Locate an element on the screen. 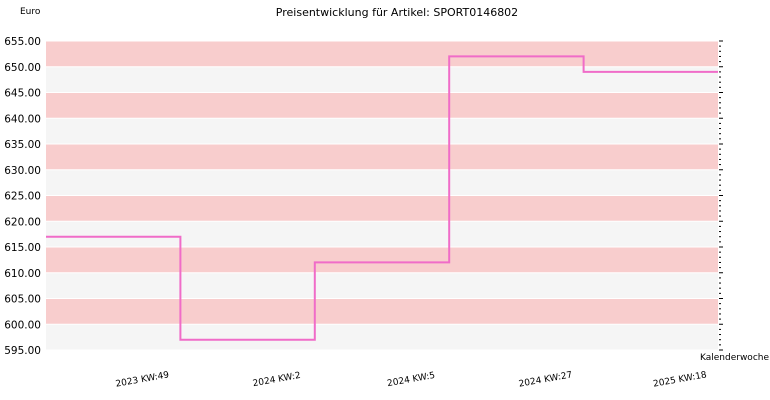 The image size is (770, 400). y-tick-label: 625.00 is located at coordinates (22, 197).